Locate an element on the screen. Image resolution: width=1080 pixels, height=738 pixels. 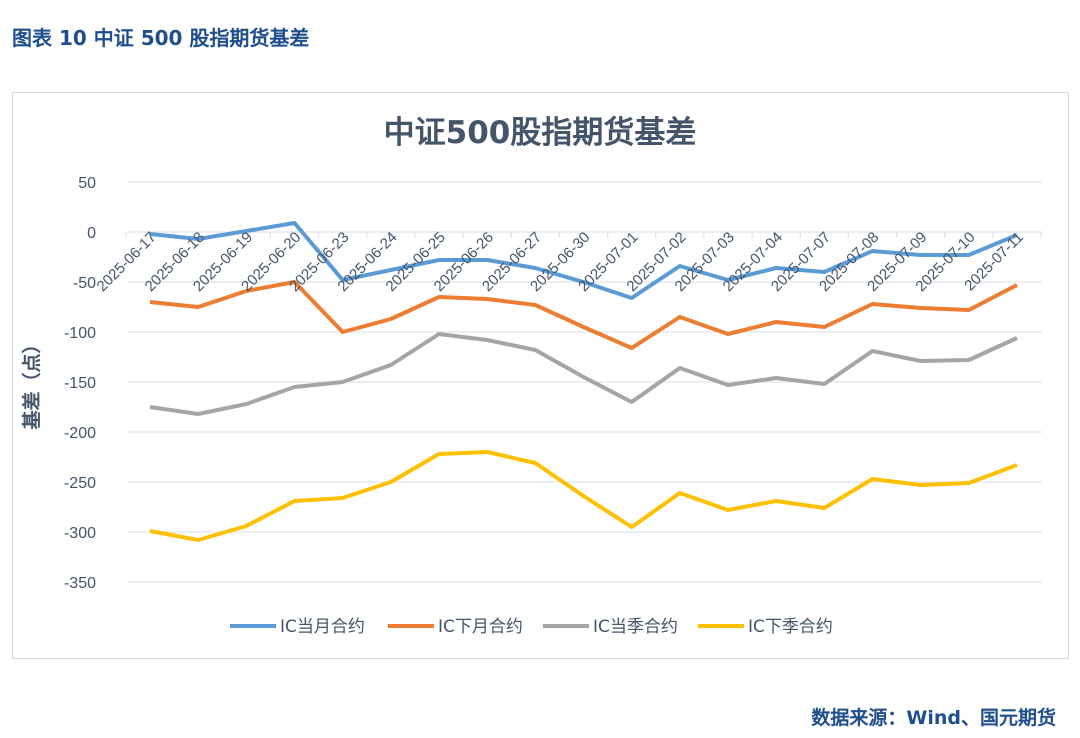
y-tick-label: 0 is located at coordinates (91, 233).